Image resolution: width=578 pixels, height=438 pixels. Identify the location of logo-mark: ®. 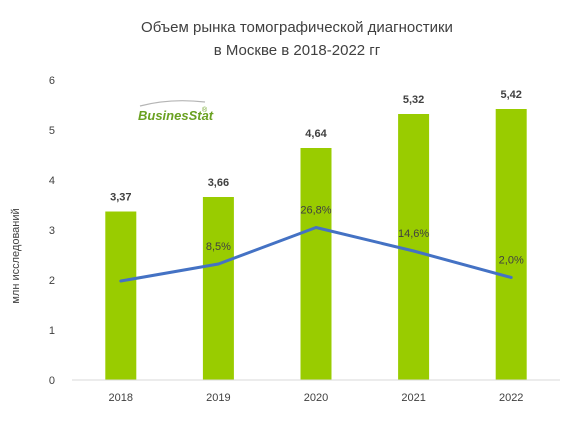
(205, 110).